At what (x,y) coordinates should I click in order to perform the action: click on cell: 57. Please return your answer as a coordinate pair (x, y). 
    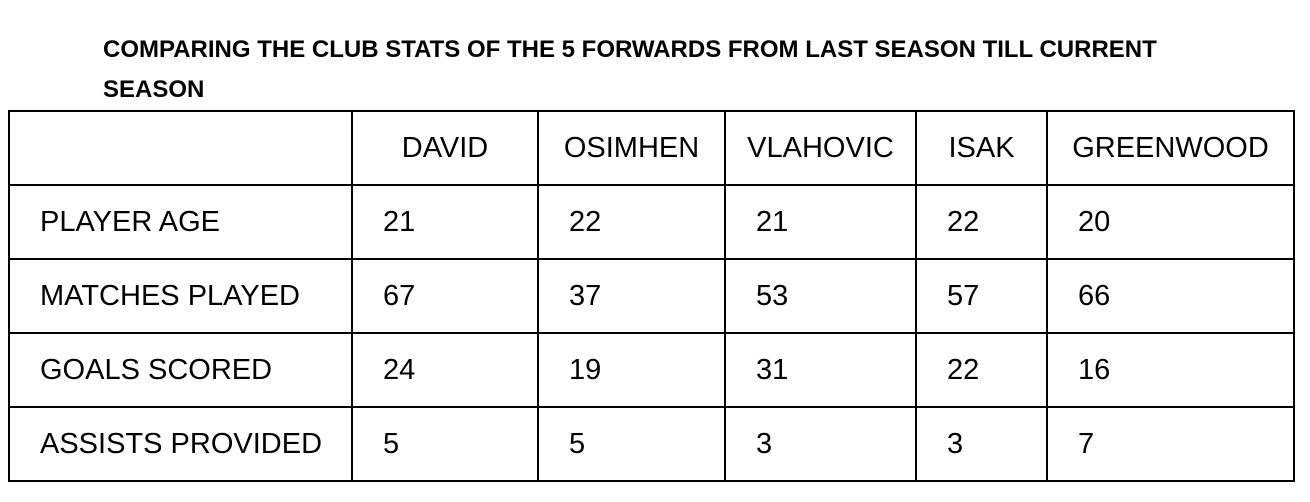
    Looking at the image, I should click on (981, 296).